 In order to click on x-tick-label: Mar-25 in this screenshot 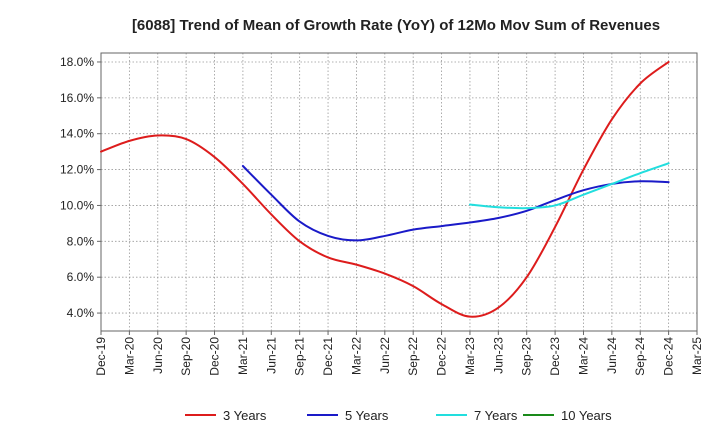, I will do `click(697, 356)`.